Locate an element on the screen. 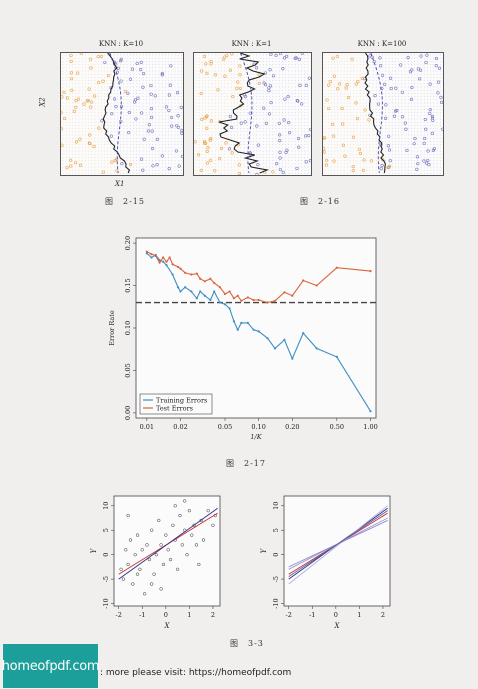 The height and width of the screenshot is (689, 478). error-y-tick-label: 0.15 is located at coordinates (128, 285).